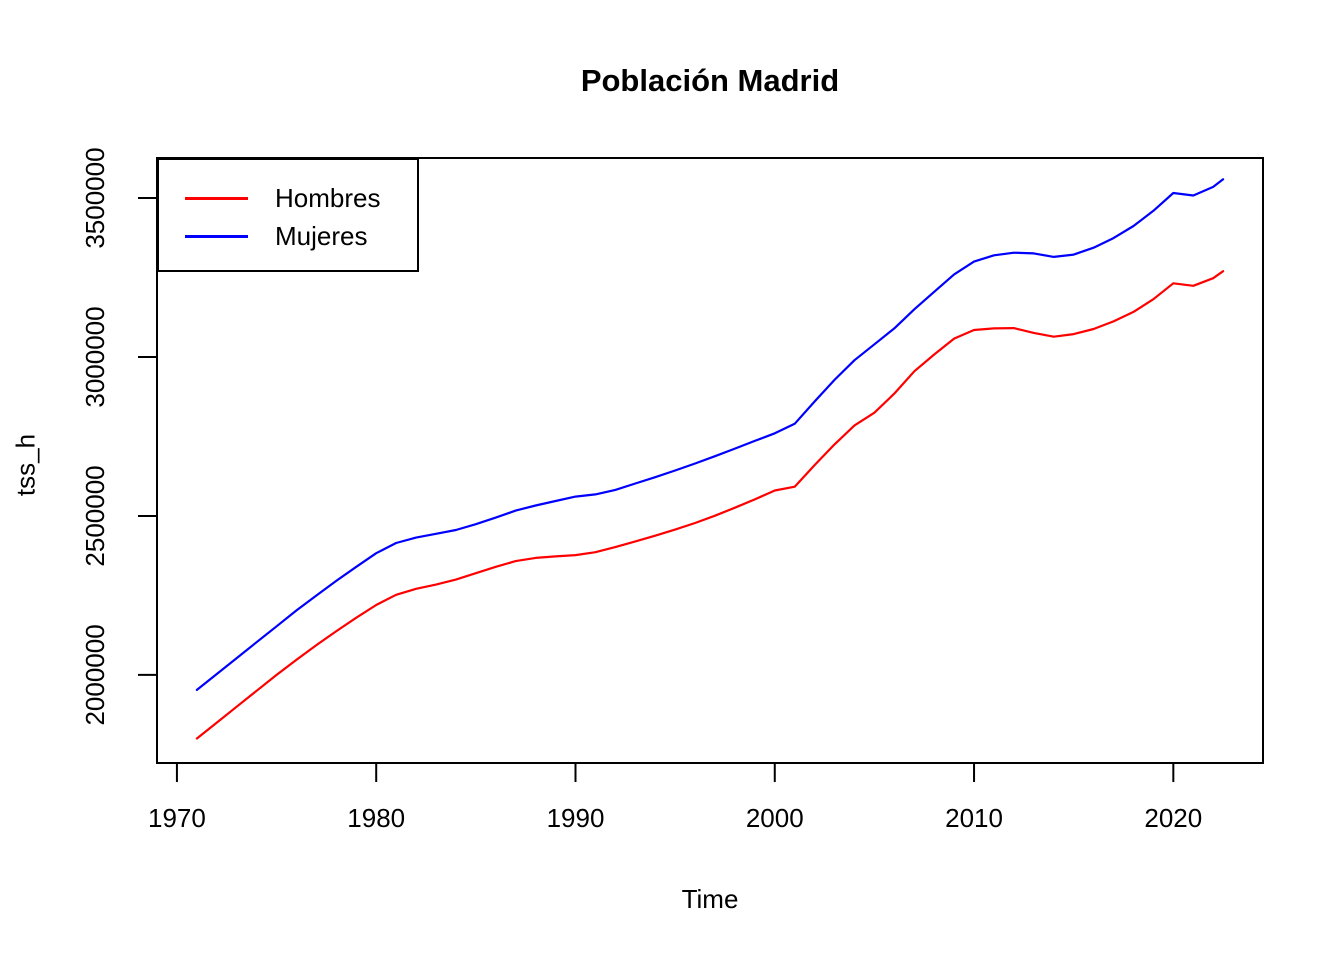  Describe the element at coordinates (376, 818) in the screenshot. I see `x-tick-label: 1980` at that location.